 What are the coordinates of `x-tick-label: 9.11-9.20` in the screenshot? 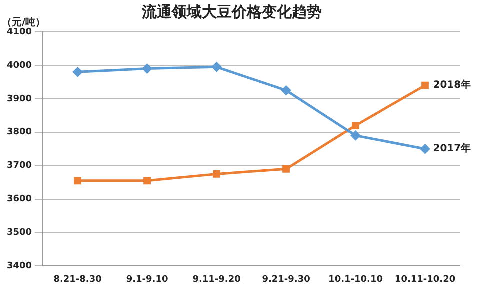 It's located at (216, 279).